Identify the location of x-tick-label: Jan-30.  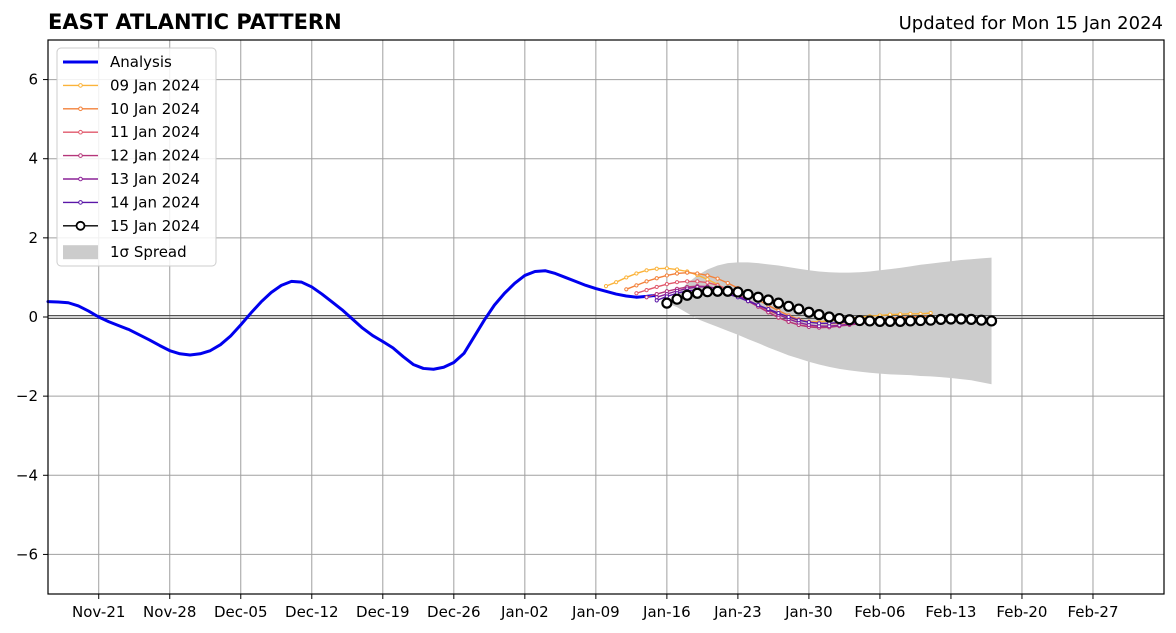
(808, 612).